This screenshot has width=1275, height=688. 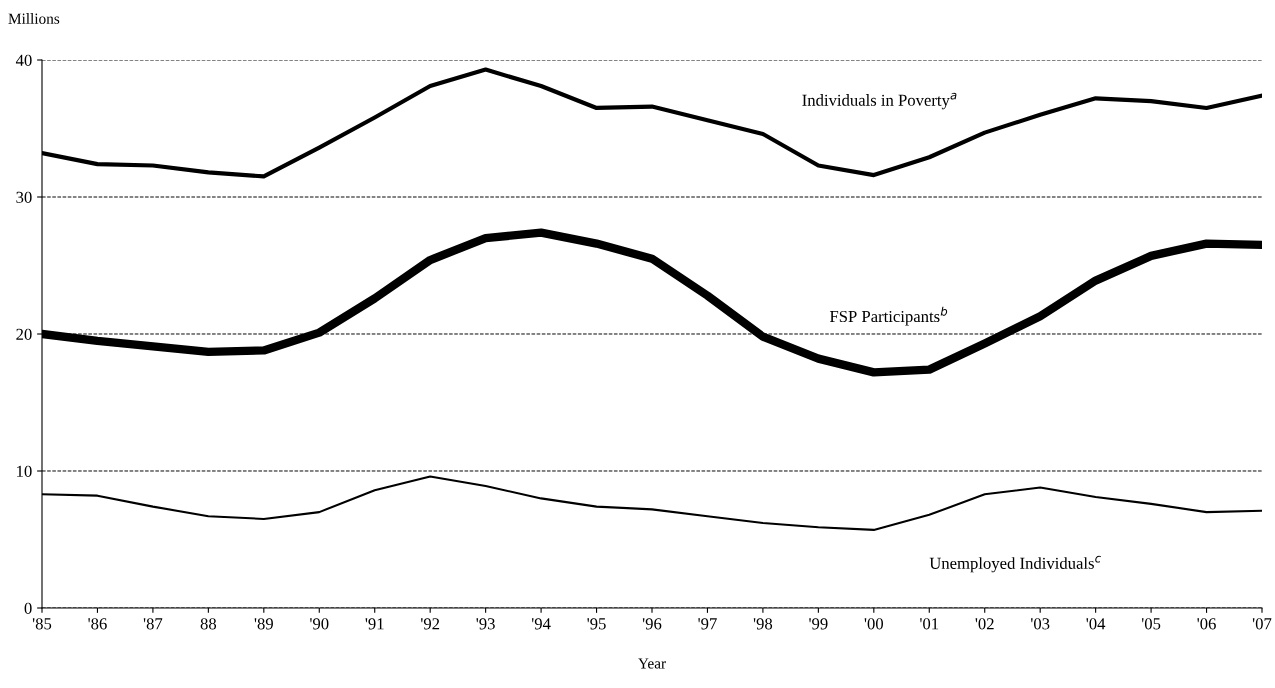 What do you see at coordinates (1151, 624) in the screenshot?
I see `x-tick-label: '05` at bounding box center [1151, 624].